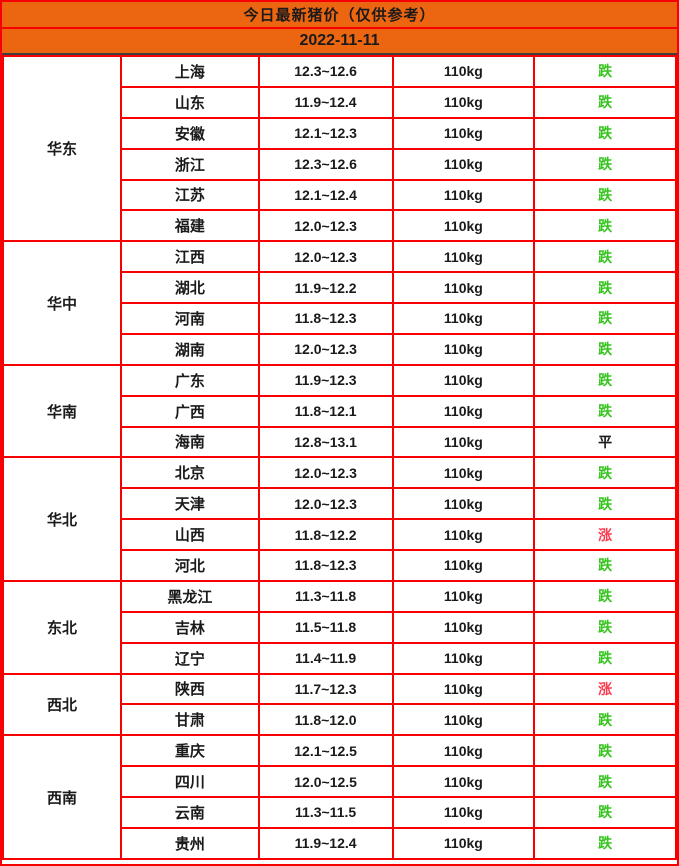  I want to click on province-cell: 河南, so click(189, 318).